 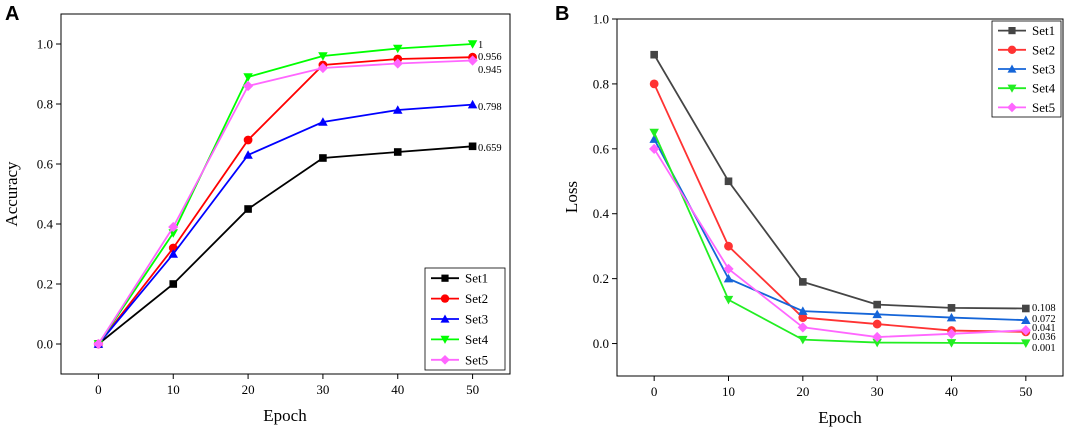 I want to click on panel-b-legend-label-set2: Set2, so click(x=1043, y=49).